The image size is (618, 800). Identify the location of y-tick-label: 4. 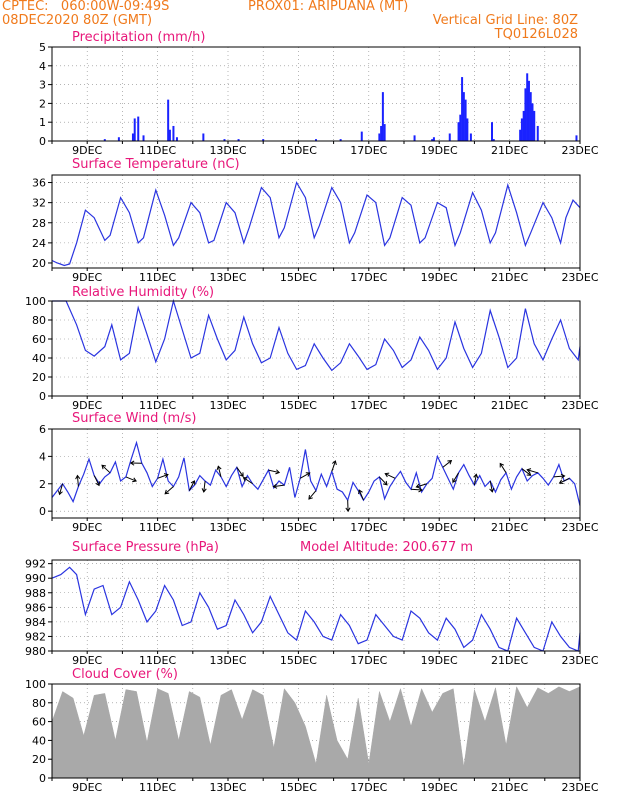
(42, 66).